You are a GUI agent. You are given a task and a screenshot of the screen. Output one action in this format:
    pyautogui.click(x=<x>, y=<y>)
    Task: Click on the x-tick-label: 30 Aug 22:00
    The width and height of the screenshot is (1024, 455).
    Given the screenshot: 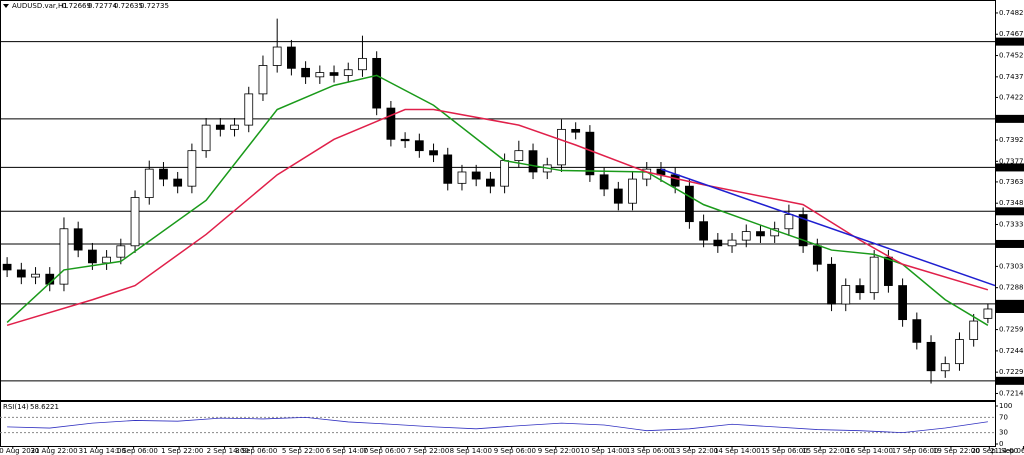 What is the action you would take?
    pyautogui.click(x=53, y=451)
    